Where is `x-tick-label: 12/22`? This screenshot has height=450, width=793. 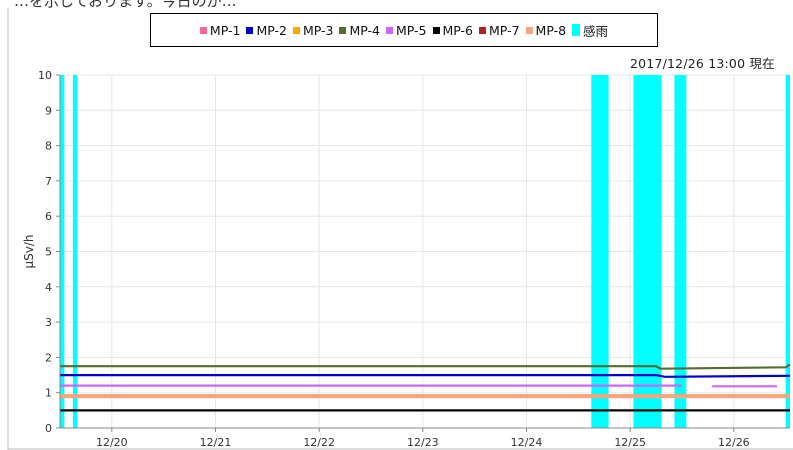
x-tick-label: 12/22 is located at coordinates (319, 442).